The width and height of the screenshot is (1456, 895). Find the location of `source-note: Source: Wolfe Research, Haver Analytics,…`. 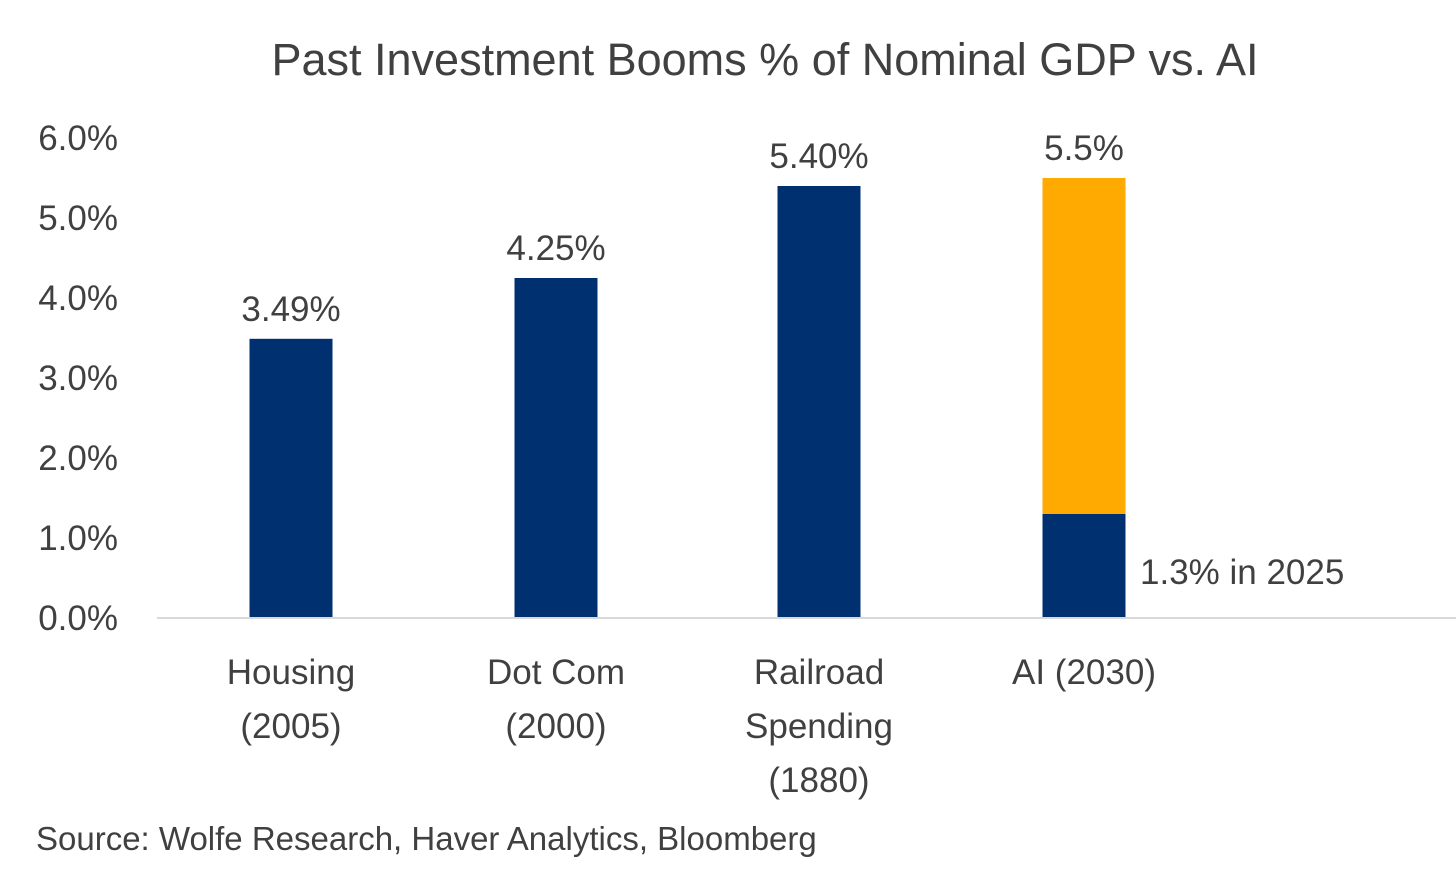

source-note: Source: Wolfe Research, Haver Analytics,… is located at coordinates (426, 838).